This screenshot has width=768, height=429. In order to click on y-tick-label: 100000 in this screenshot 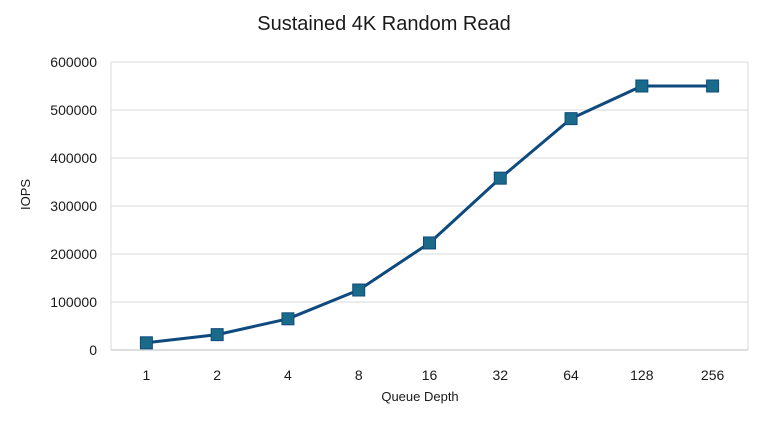, I will do `click(73, 302)`.